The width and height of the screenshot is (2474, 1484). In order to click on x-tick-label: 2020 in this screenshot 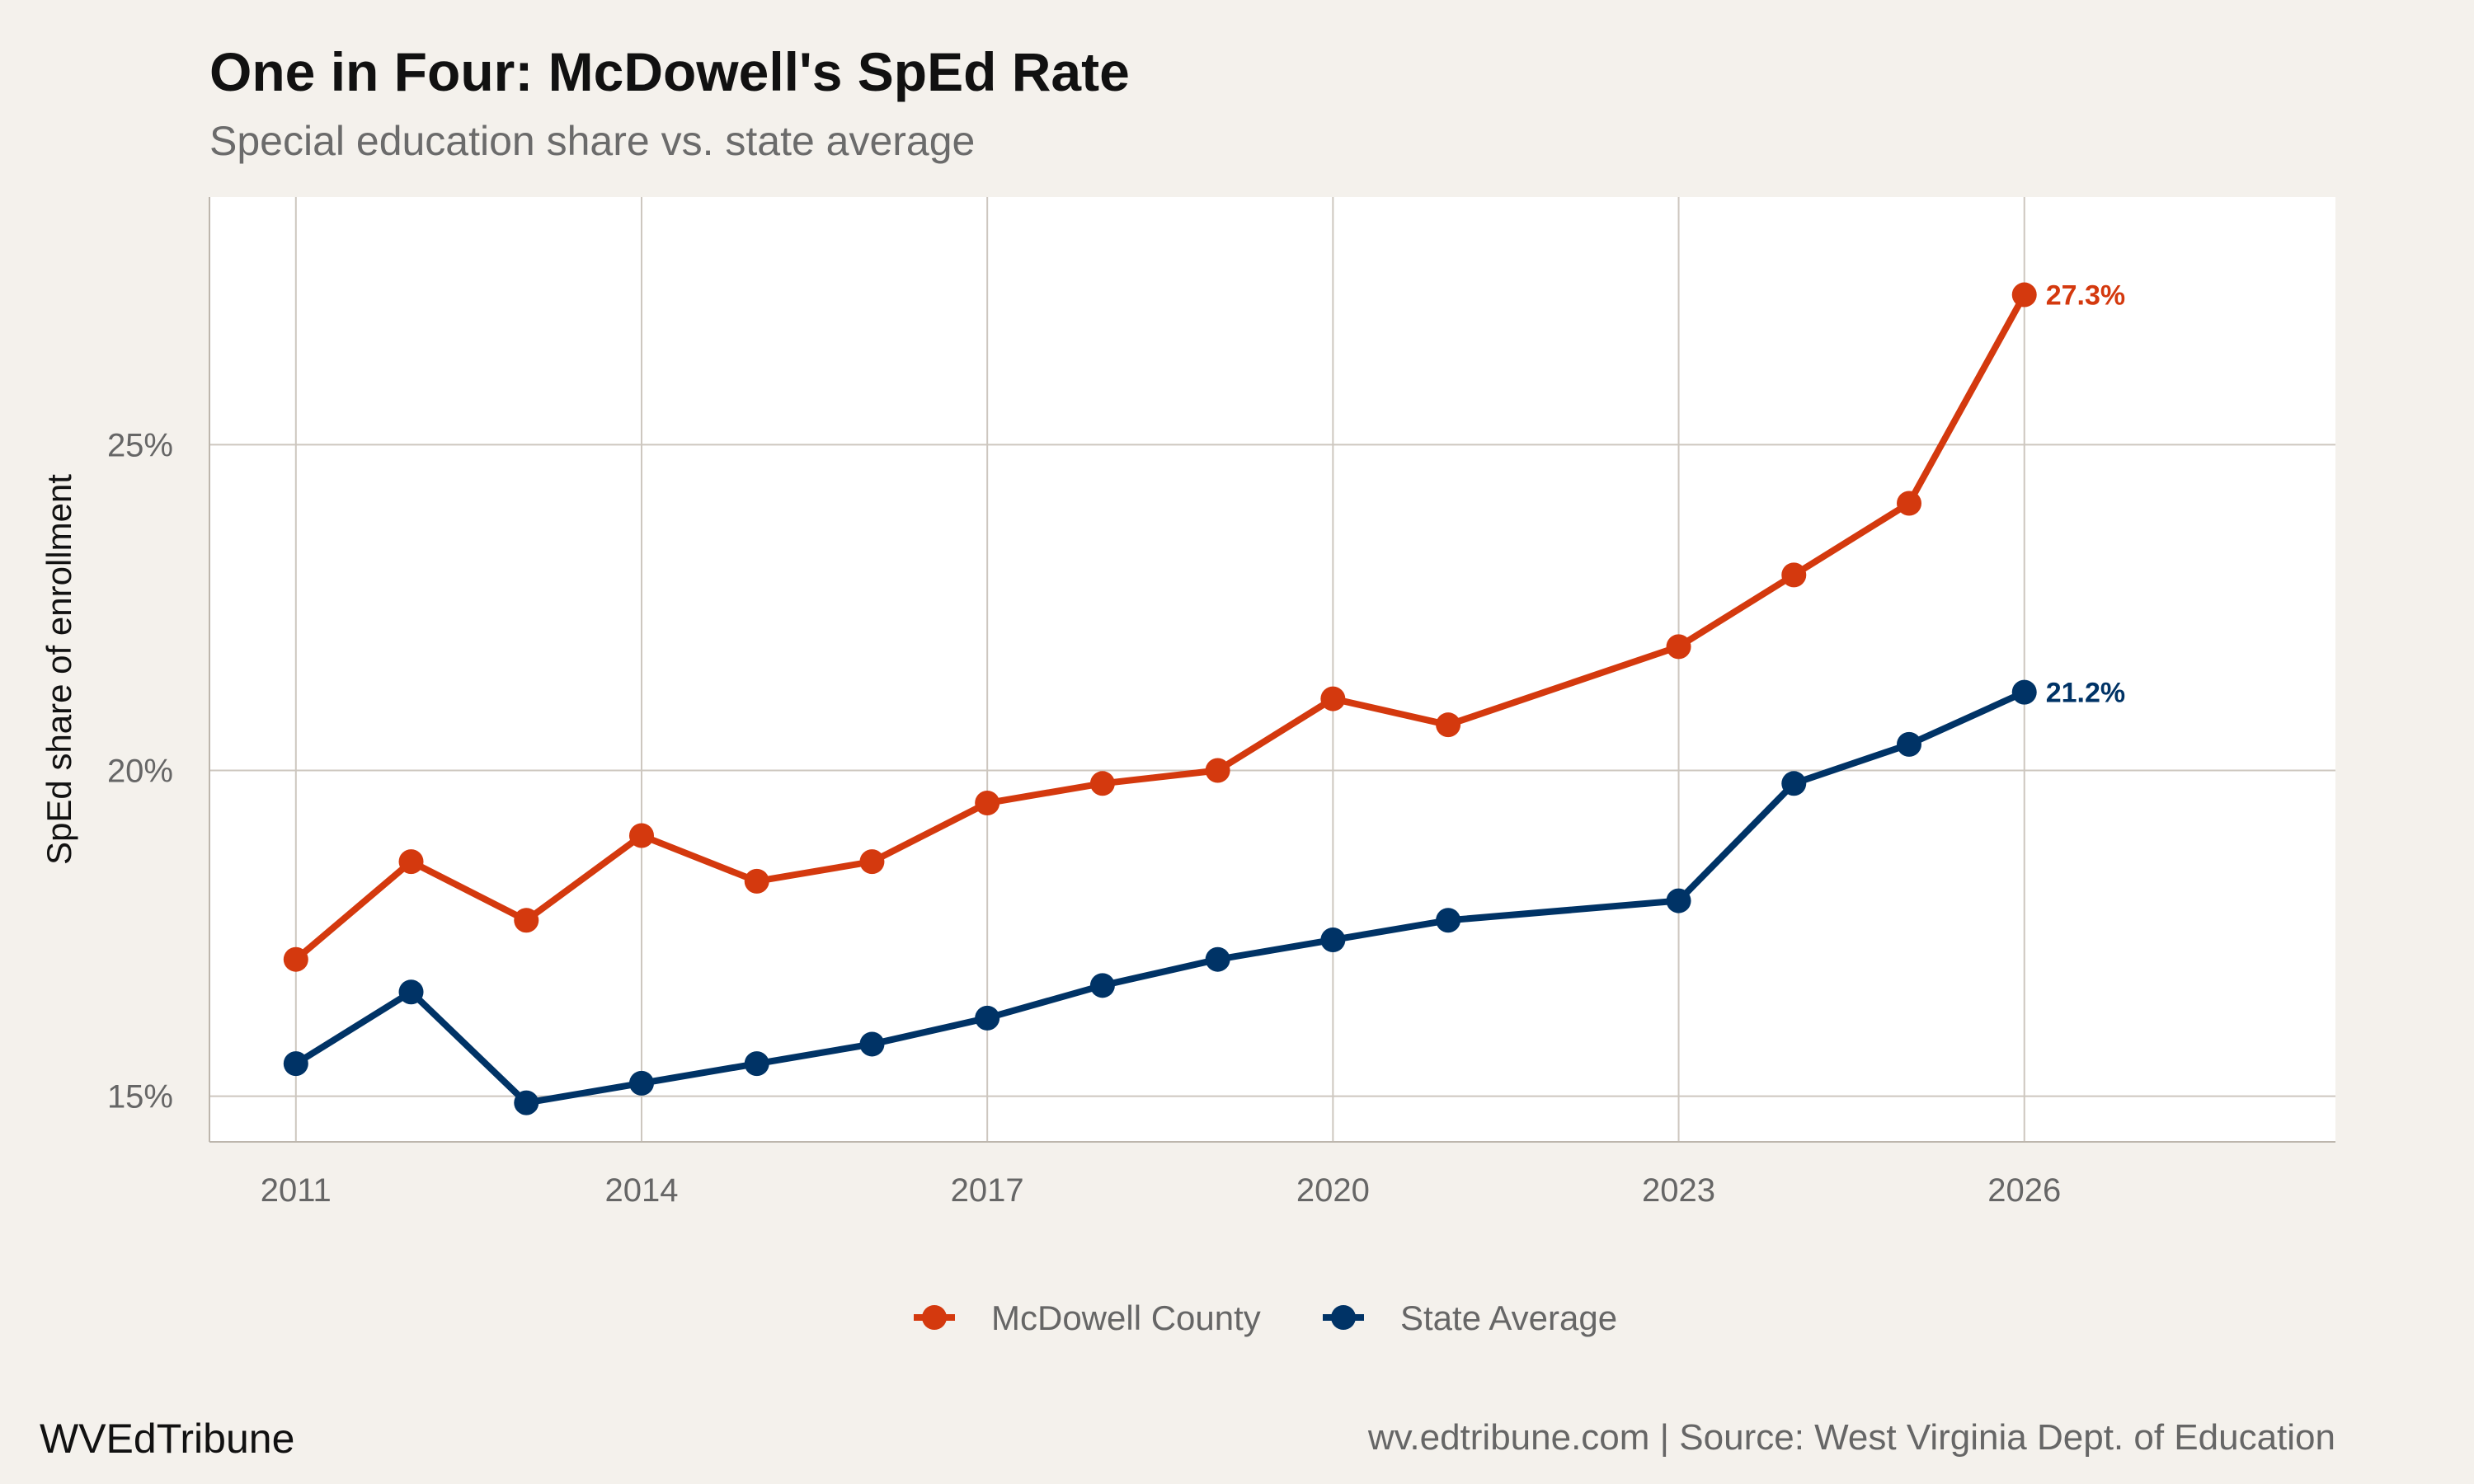, I will do `click(1333, 1190)`.